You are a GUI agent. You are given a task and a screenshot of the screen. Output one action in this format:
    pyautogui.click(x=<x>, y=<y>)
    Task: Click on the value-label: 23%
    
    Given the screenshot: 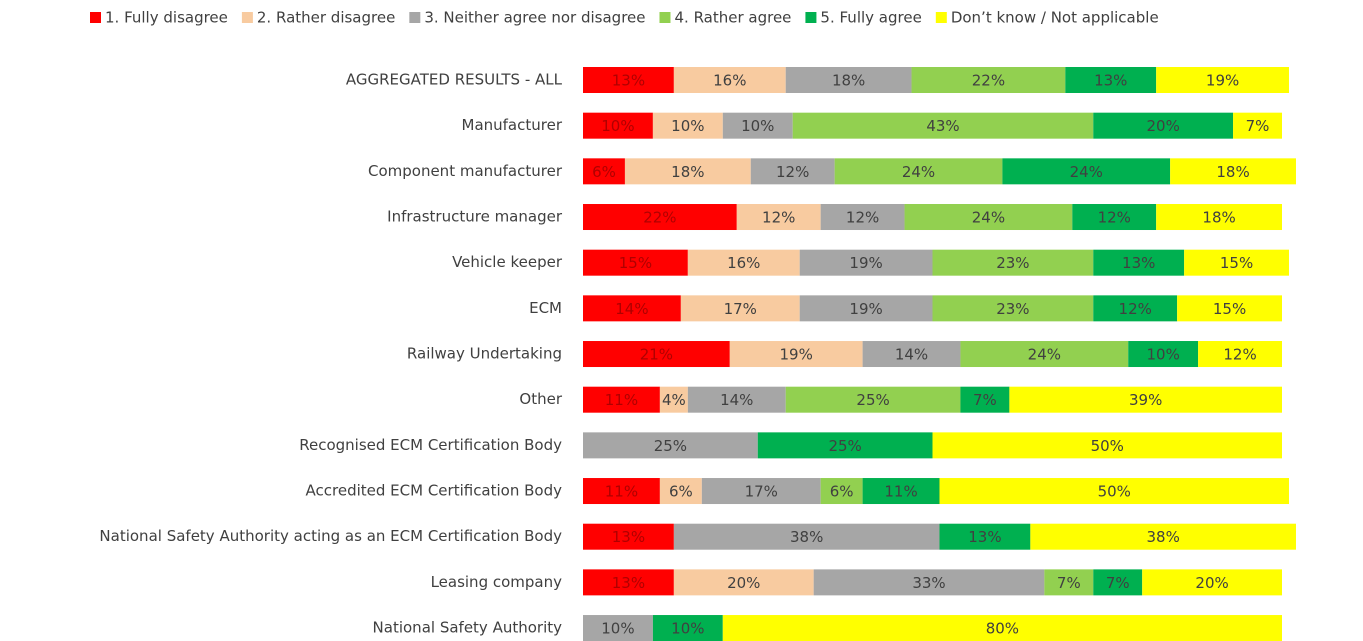 What is the action you would take?
    pyautogui.click(x=1012, y=263)
    